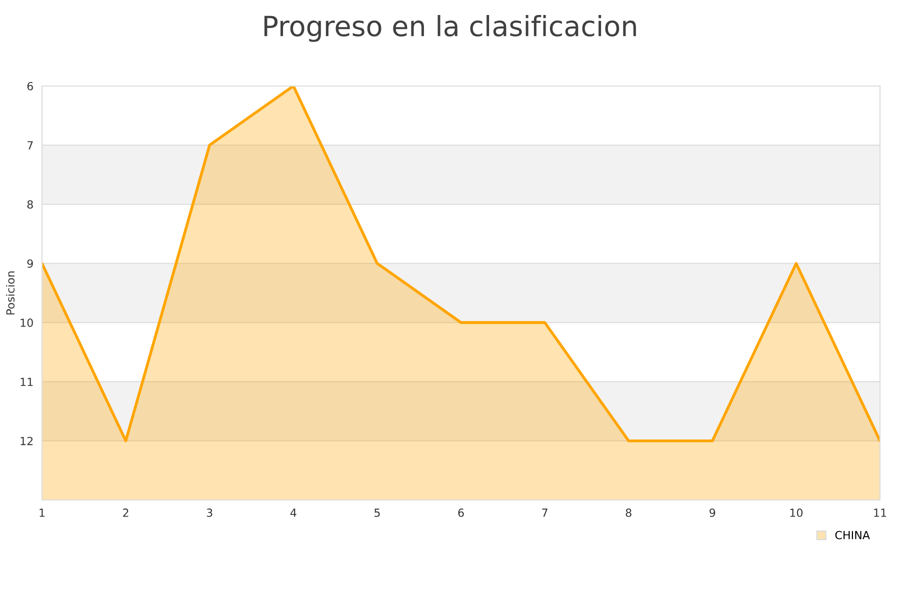 Image resolution: width=900 pixels, height=600 pixels. What do you see at coordinates (209, 512) in the screenshot?
I see `x-tick-label: 3` at bounding box center [209, 512].